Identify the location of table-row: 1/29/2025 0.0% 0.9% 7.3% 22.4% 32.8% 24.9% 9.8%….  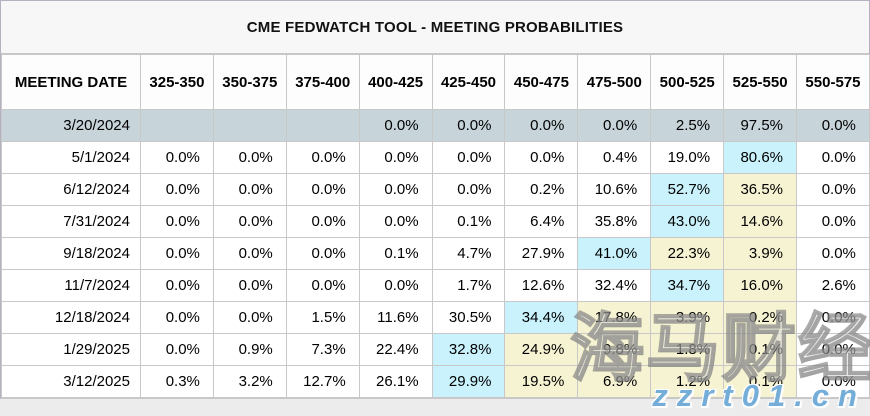
(435, 349).